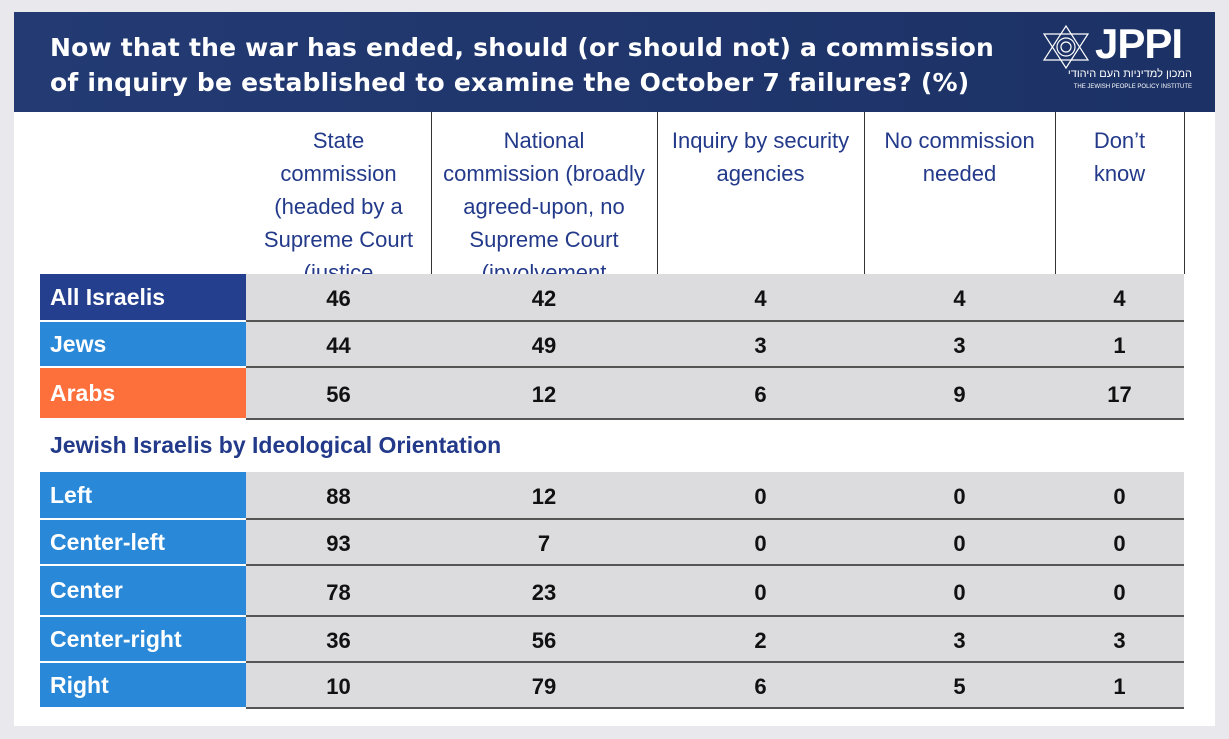  What do you see at coordinates (143, 542) in the screenshot?
I see `row-label: Center-left` at bounding box center [143, 542].